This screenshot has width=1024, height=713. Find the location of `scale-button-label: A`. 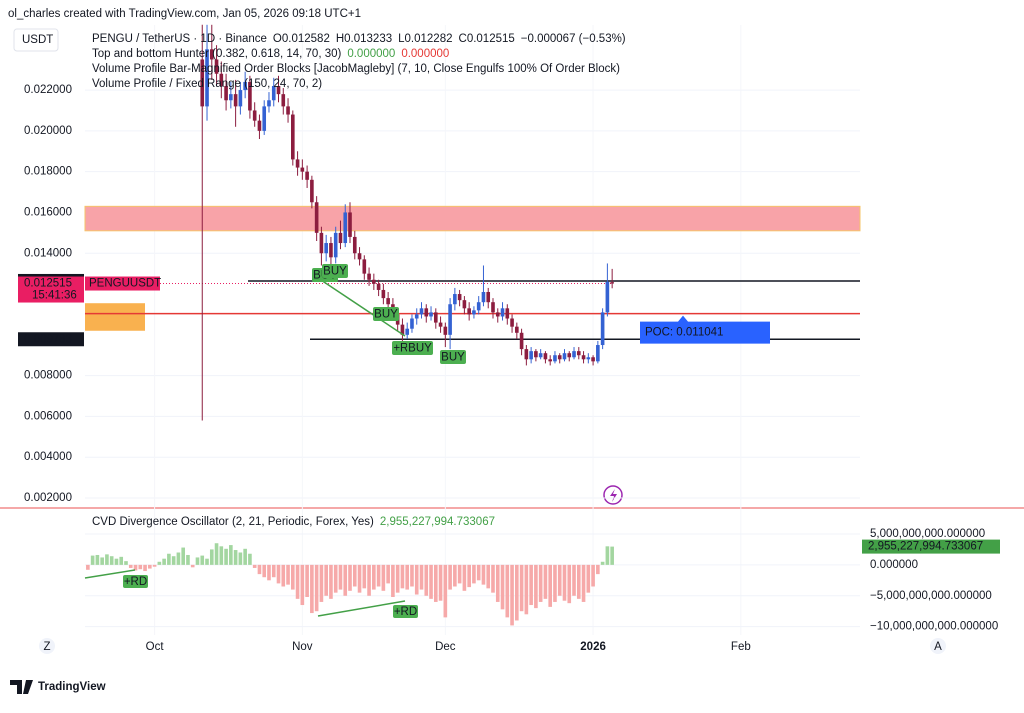

scale-button-label: A is located at coordinates (938, 647).